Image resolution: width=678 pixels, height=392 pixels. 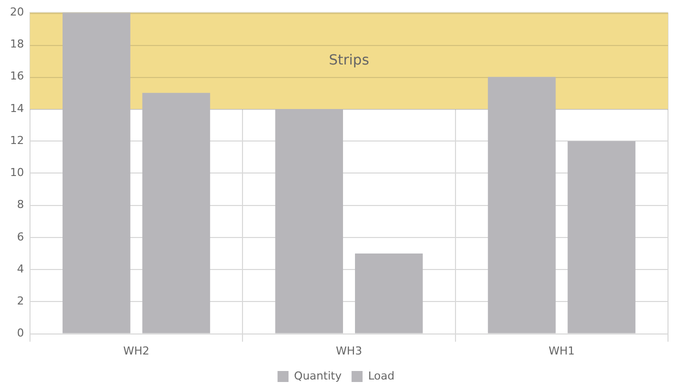 I want to click on y-tick-label: 20, so click(x=17, y=11).